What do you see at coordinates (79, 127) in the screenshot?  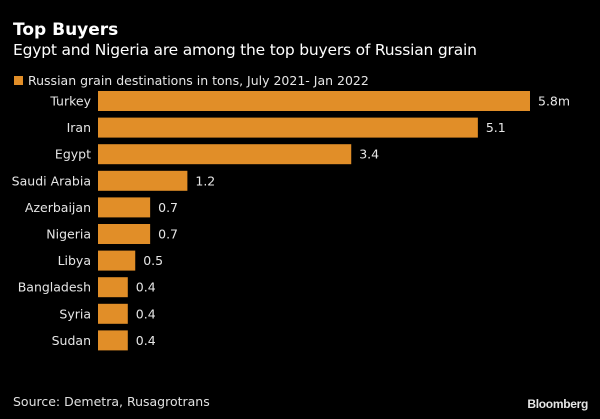 I see `category-label: Iran` at bounding box center [79, 127].